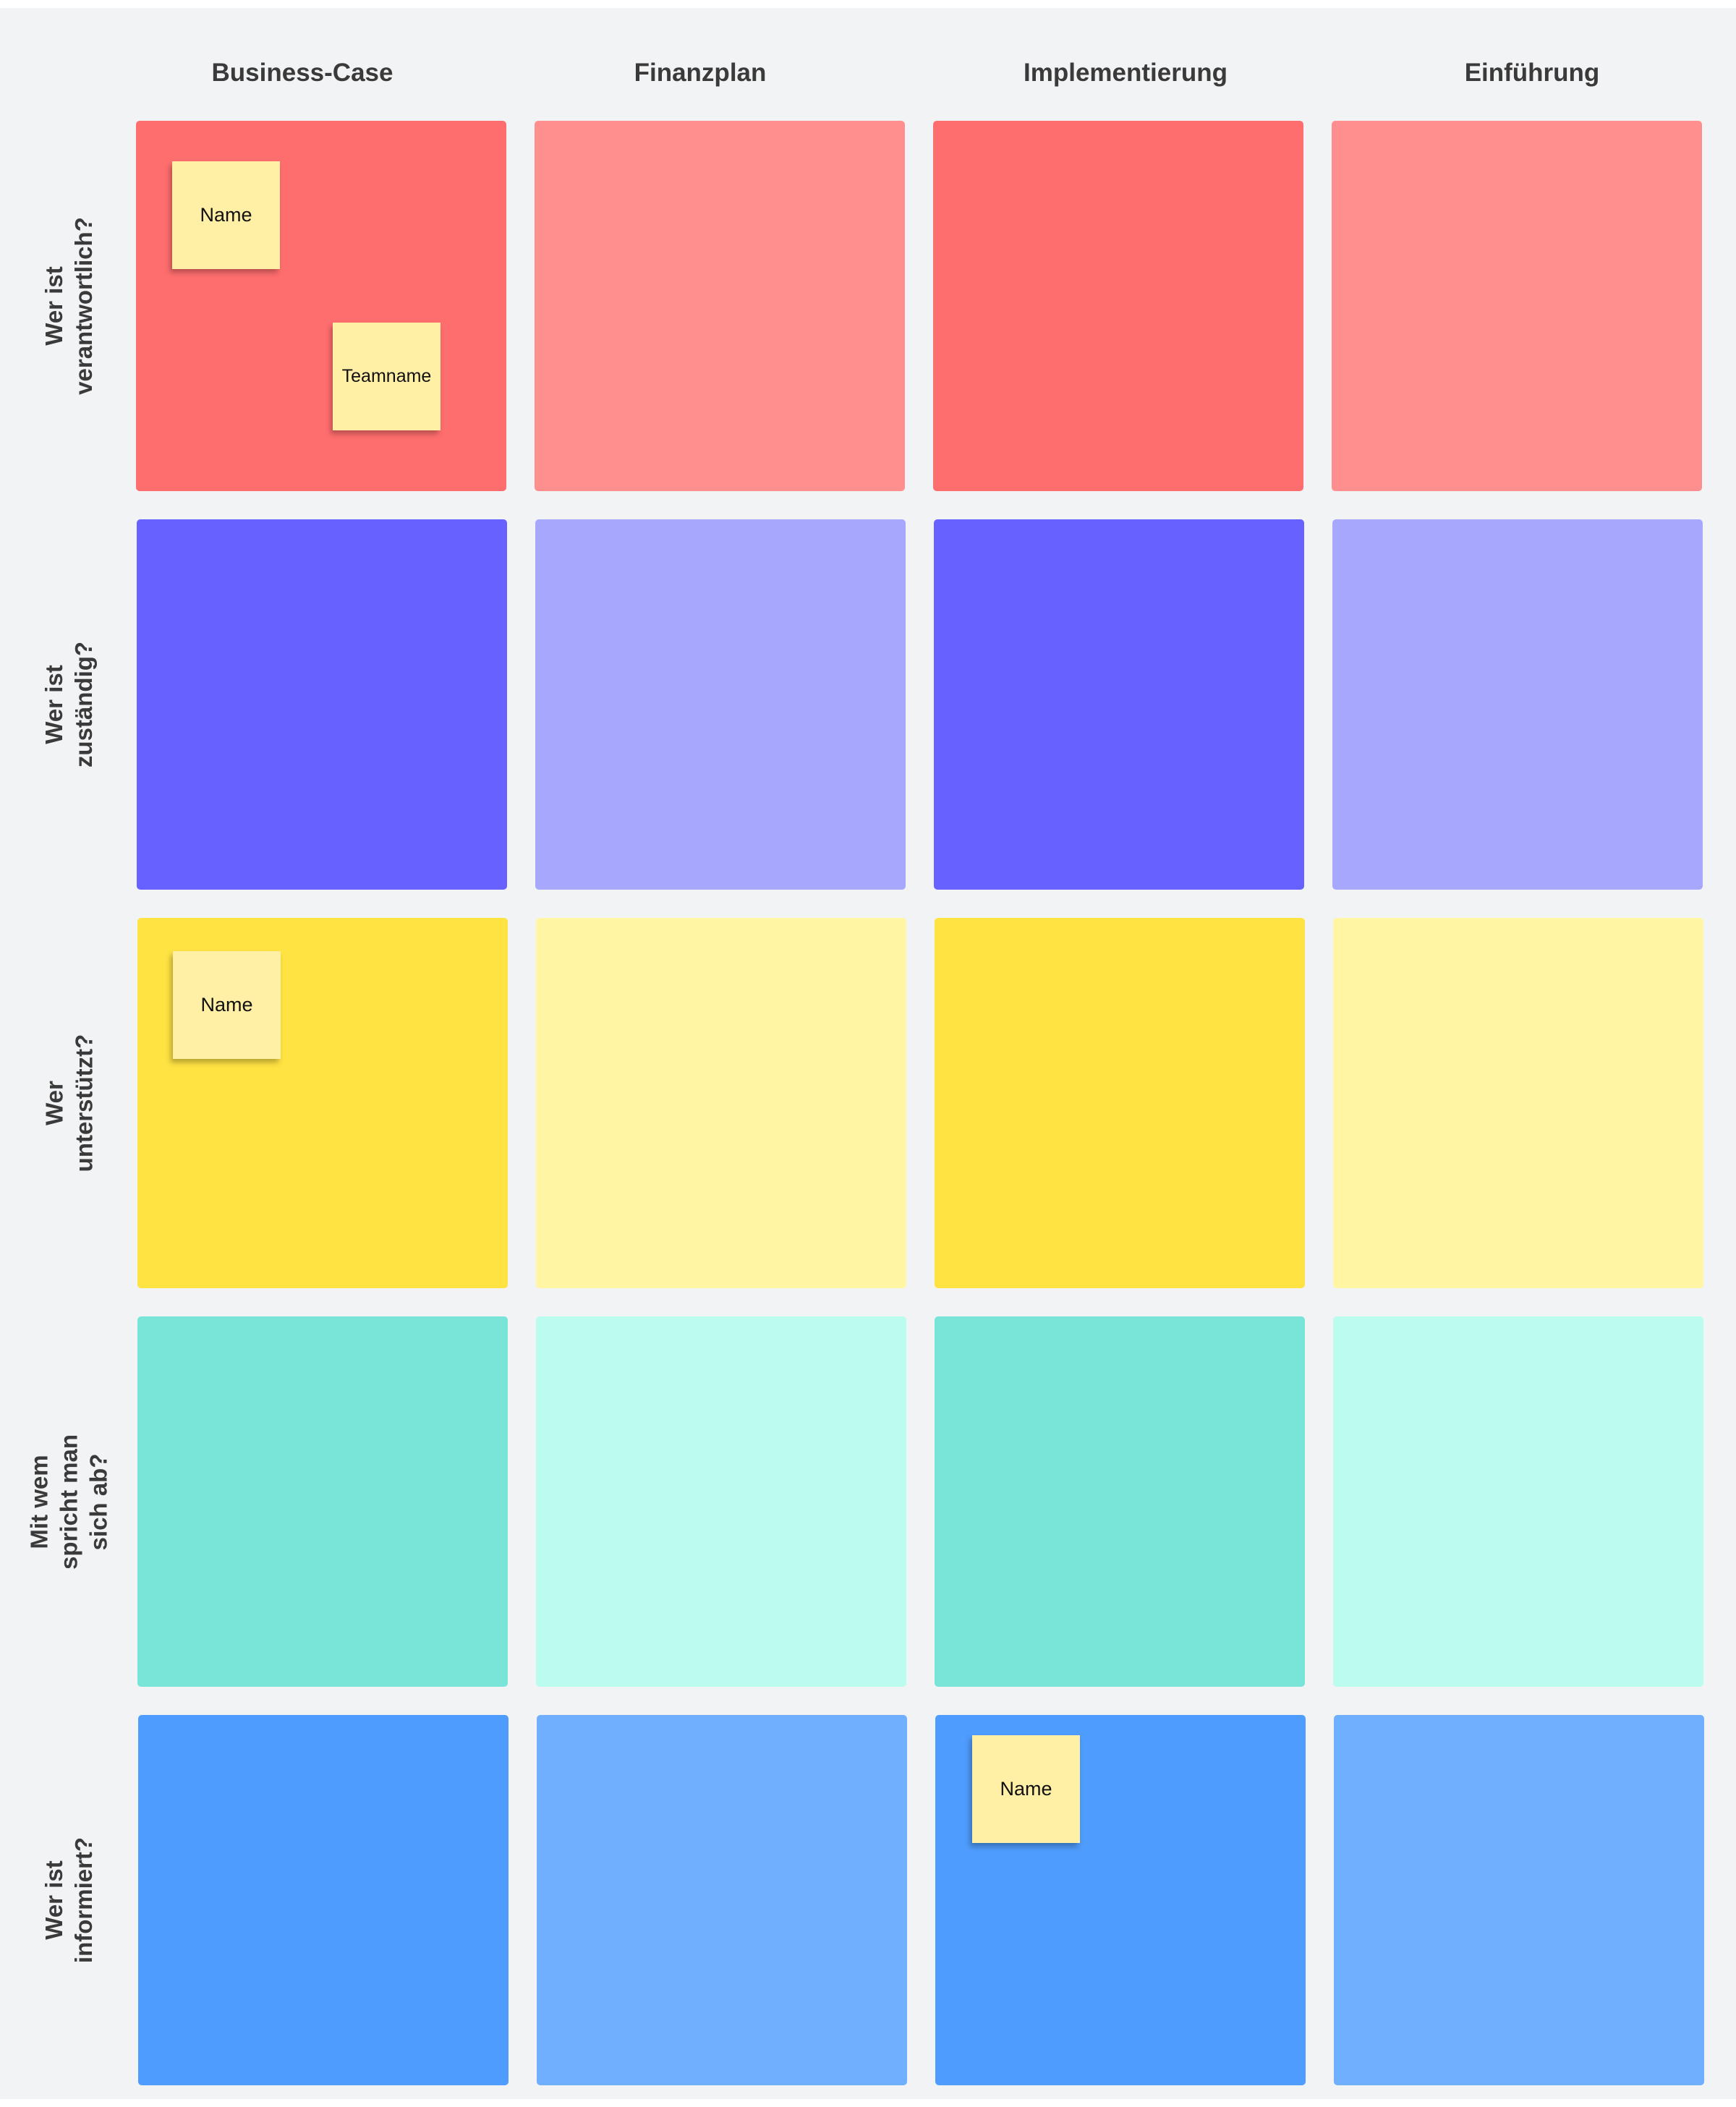  I want to click on cell-r4-c0, so click(324, 1900).